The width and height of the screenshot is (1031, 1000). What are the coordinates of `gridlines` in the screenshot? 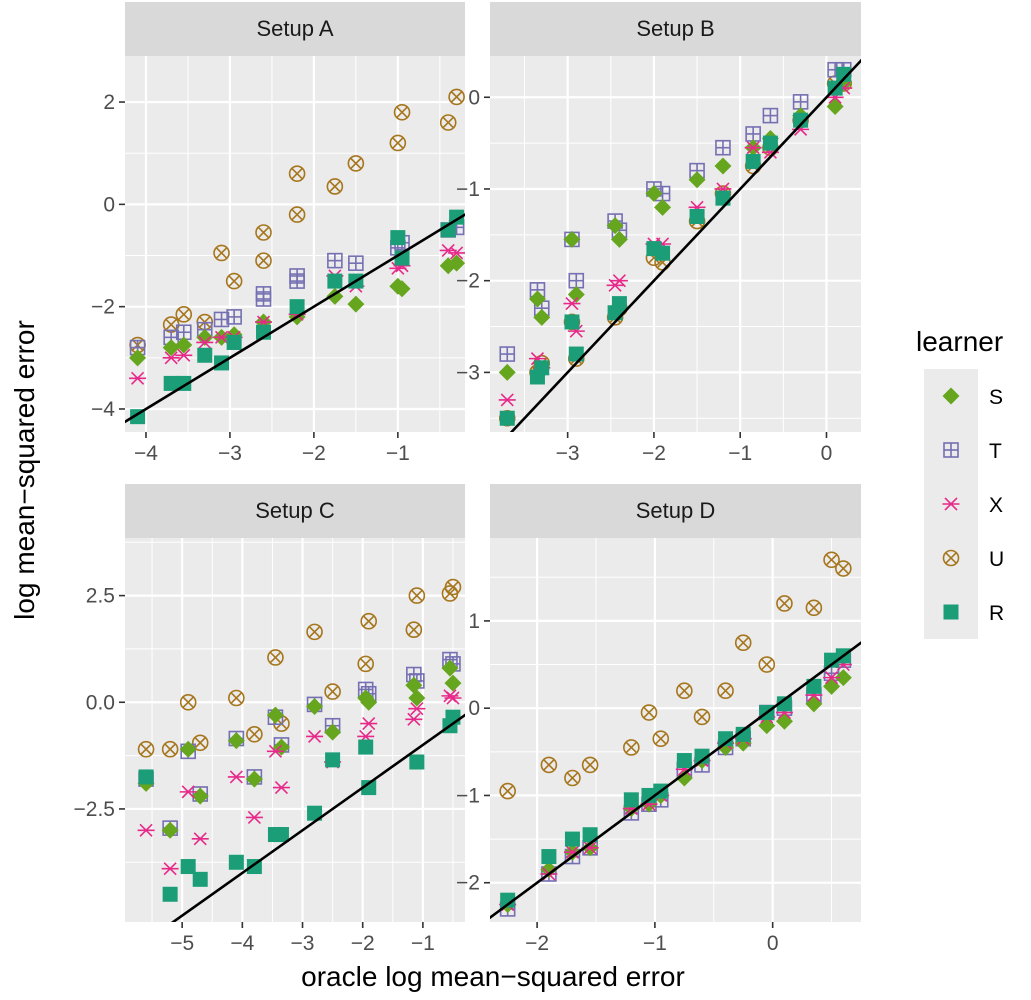 It's located at (675, 244).